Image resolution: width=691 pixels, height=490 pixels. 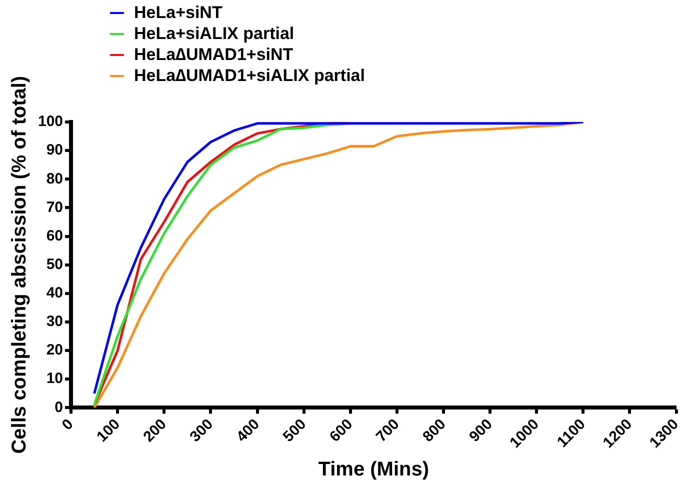 I want to click on x-tick-label: 600, so click(x=341, y=431).